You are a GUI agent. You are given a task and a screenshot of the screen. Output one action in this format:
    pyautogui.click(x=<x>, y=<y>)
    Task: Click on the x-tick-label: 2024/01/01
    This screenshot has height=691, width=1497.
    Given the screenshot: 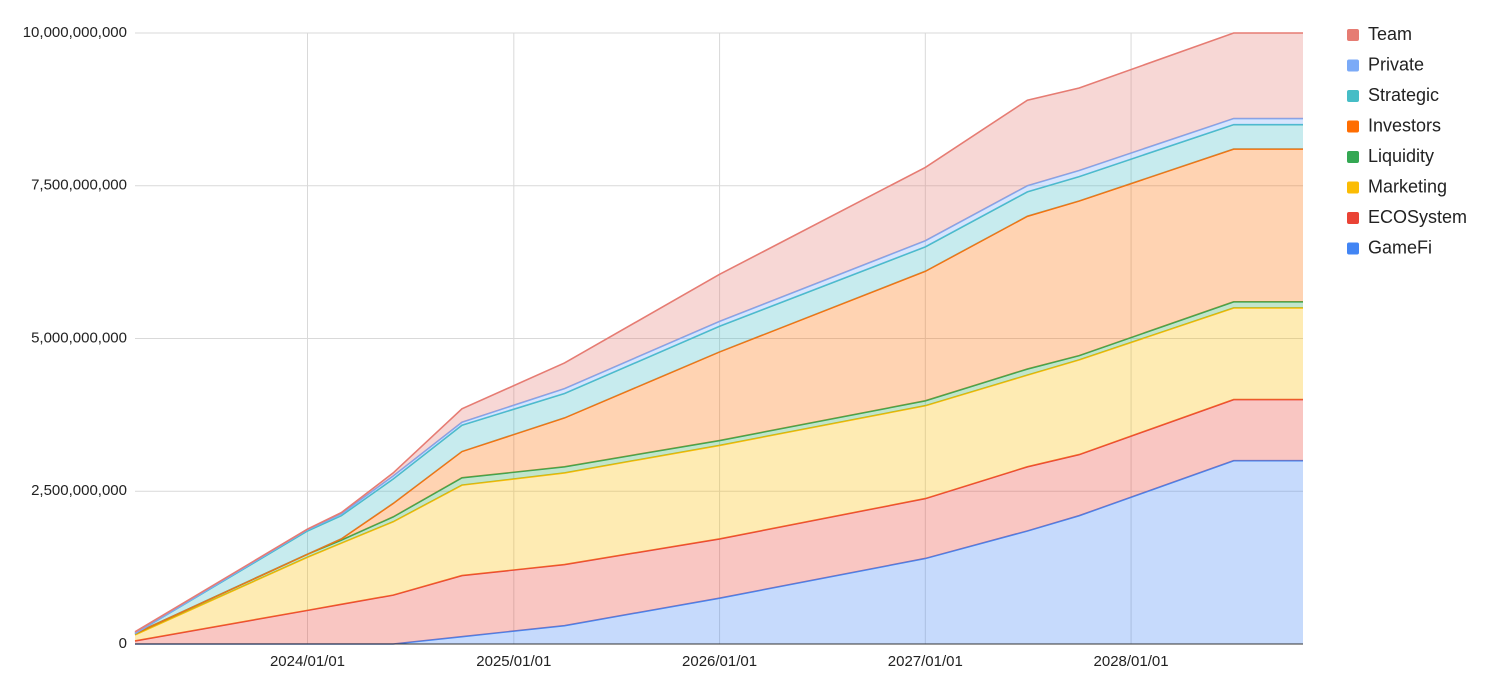 What is the action you would take?
    pyautogui.click(x=307, y=661)
    